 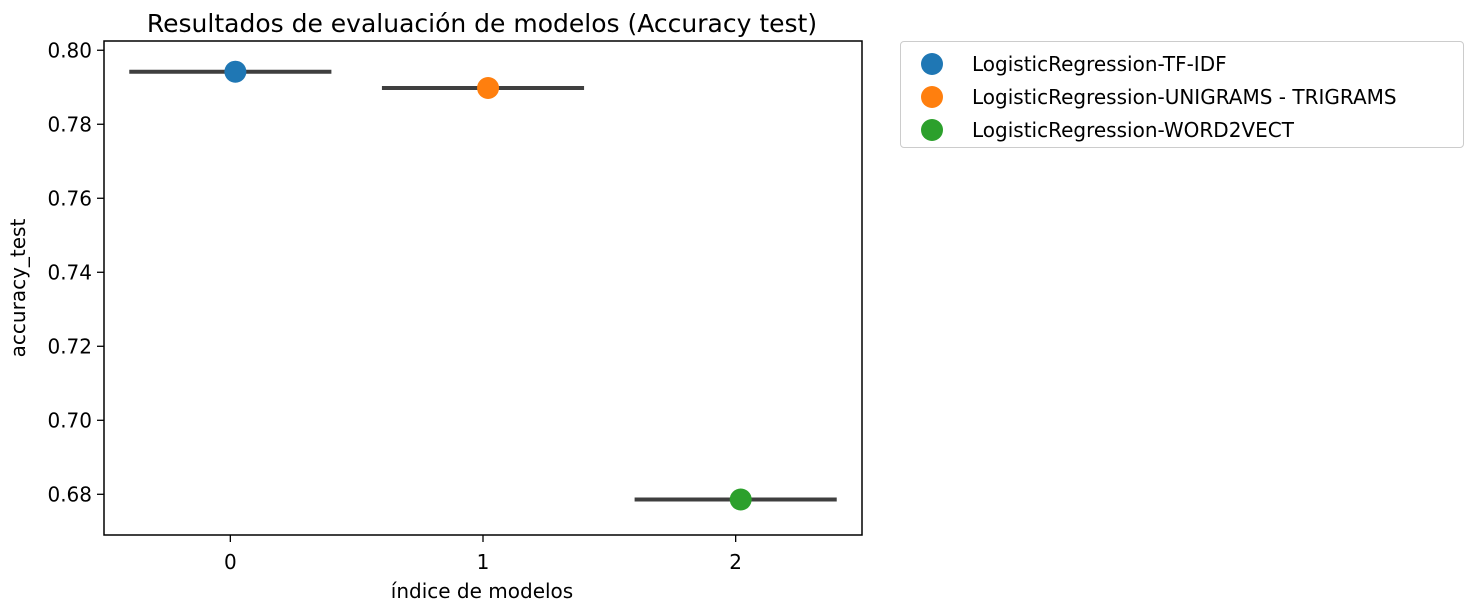 What do you see at coordinates (69, 50) in the screenshot?
I see `y-tick-label: 0.80` at bounding box center [69, 50].